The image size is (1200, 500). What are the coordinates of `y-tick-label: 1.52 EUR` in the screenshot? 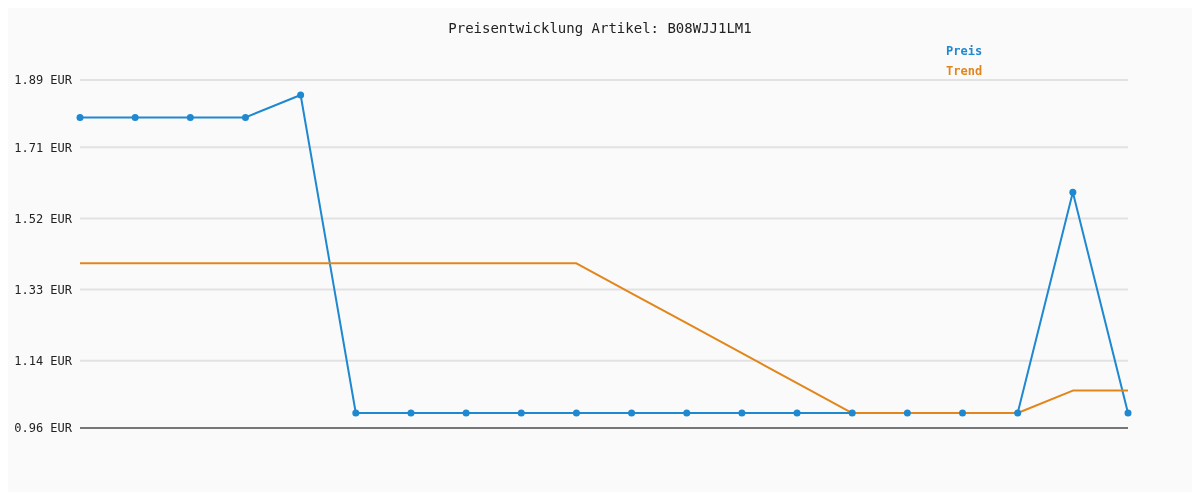 It's located at (43, 218).